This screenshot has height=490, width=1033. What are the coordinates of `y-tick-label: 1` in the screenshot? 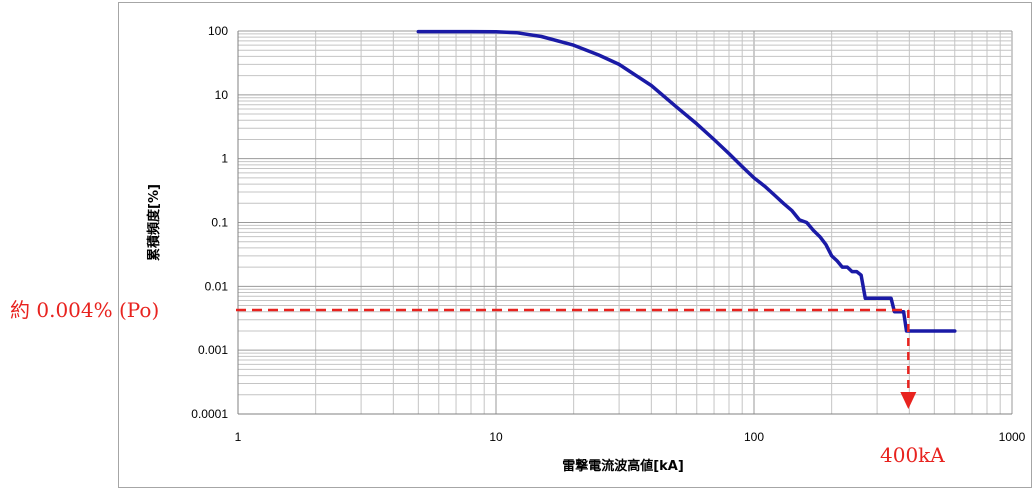 It's located at (224, 159).